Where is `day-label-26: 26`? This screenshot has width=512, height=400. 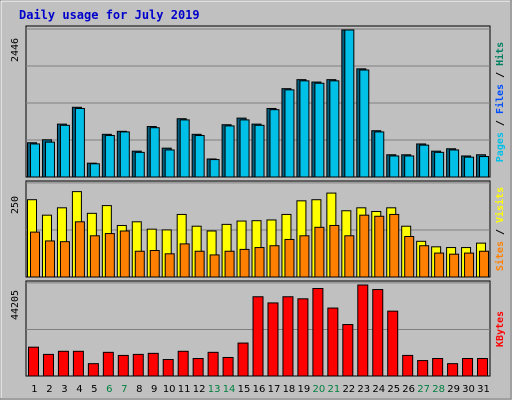
day-label-26: 26 is located at coordinates (408, 389).